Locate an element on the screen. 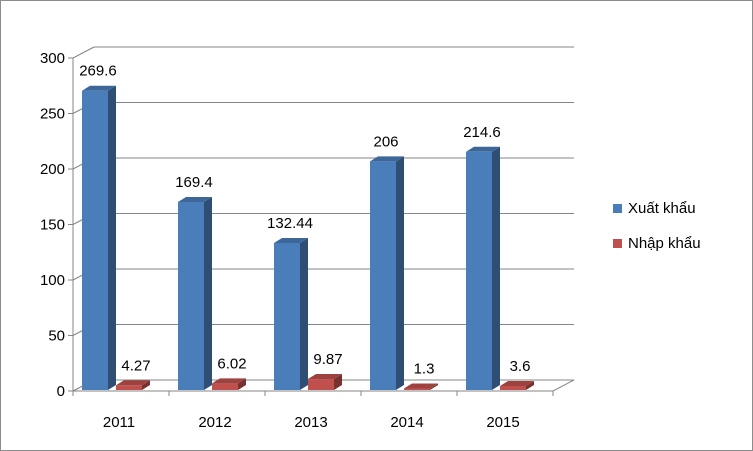 The height and width of the screenshot is (451, 753). x-tick-label: 2013 is located at coordinates (310, 422).